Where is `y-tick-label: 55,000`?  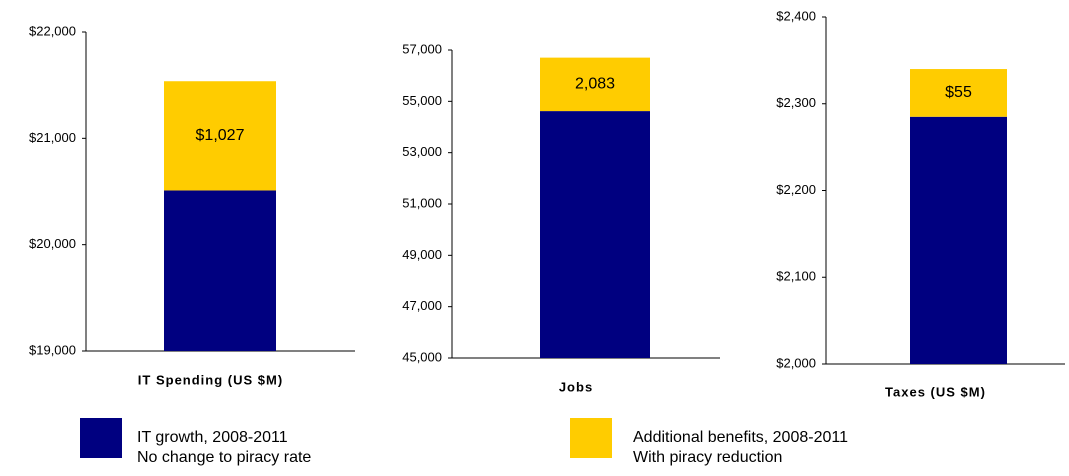 y-tick-label: 55,000 is located at coordinates (422, 100).